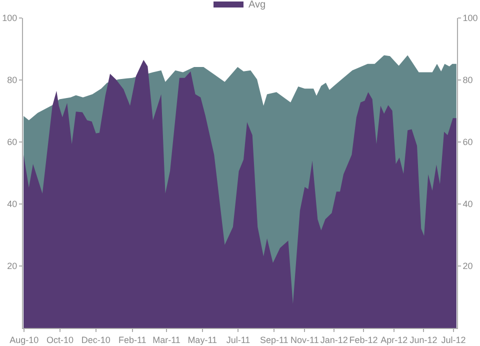 The height and width of the screenshot is (346, 480). I want to click on x-tick-label: Jun-12, so click(424, 339).